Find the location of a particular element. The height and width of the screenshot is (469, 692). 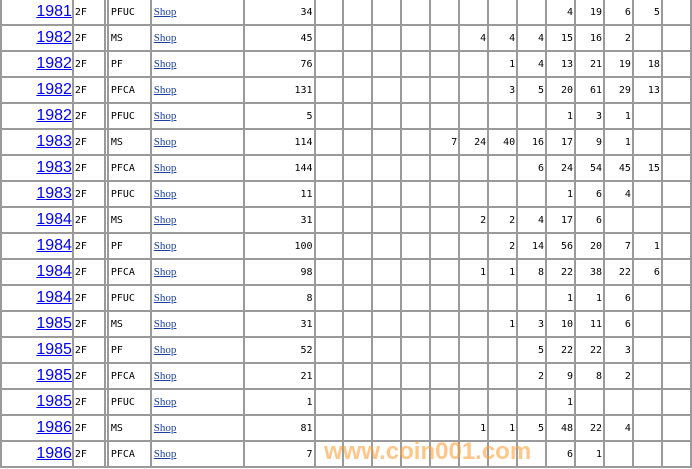

grade-cell: 15 is located at coordinates (561, 38).